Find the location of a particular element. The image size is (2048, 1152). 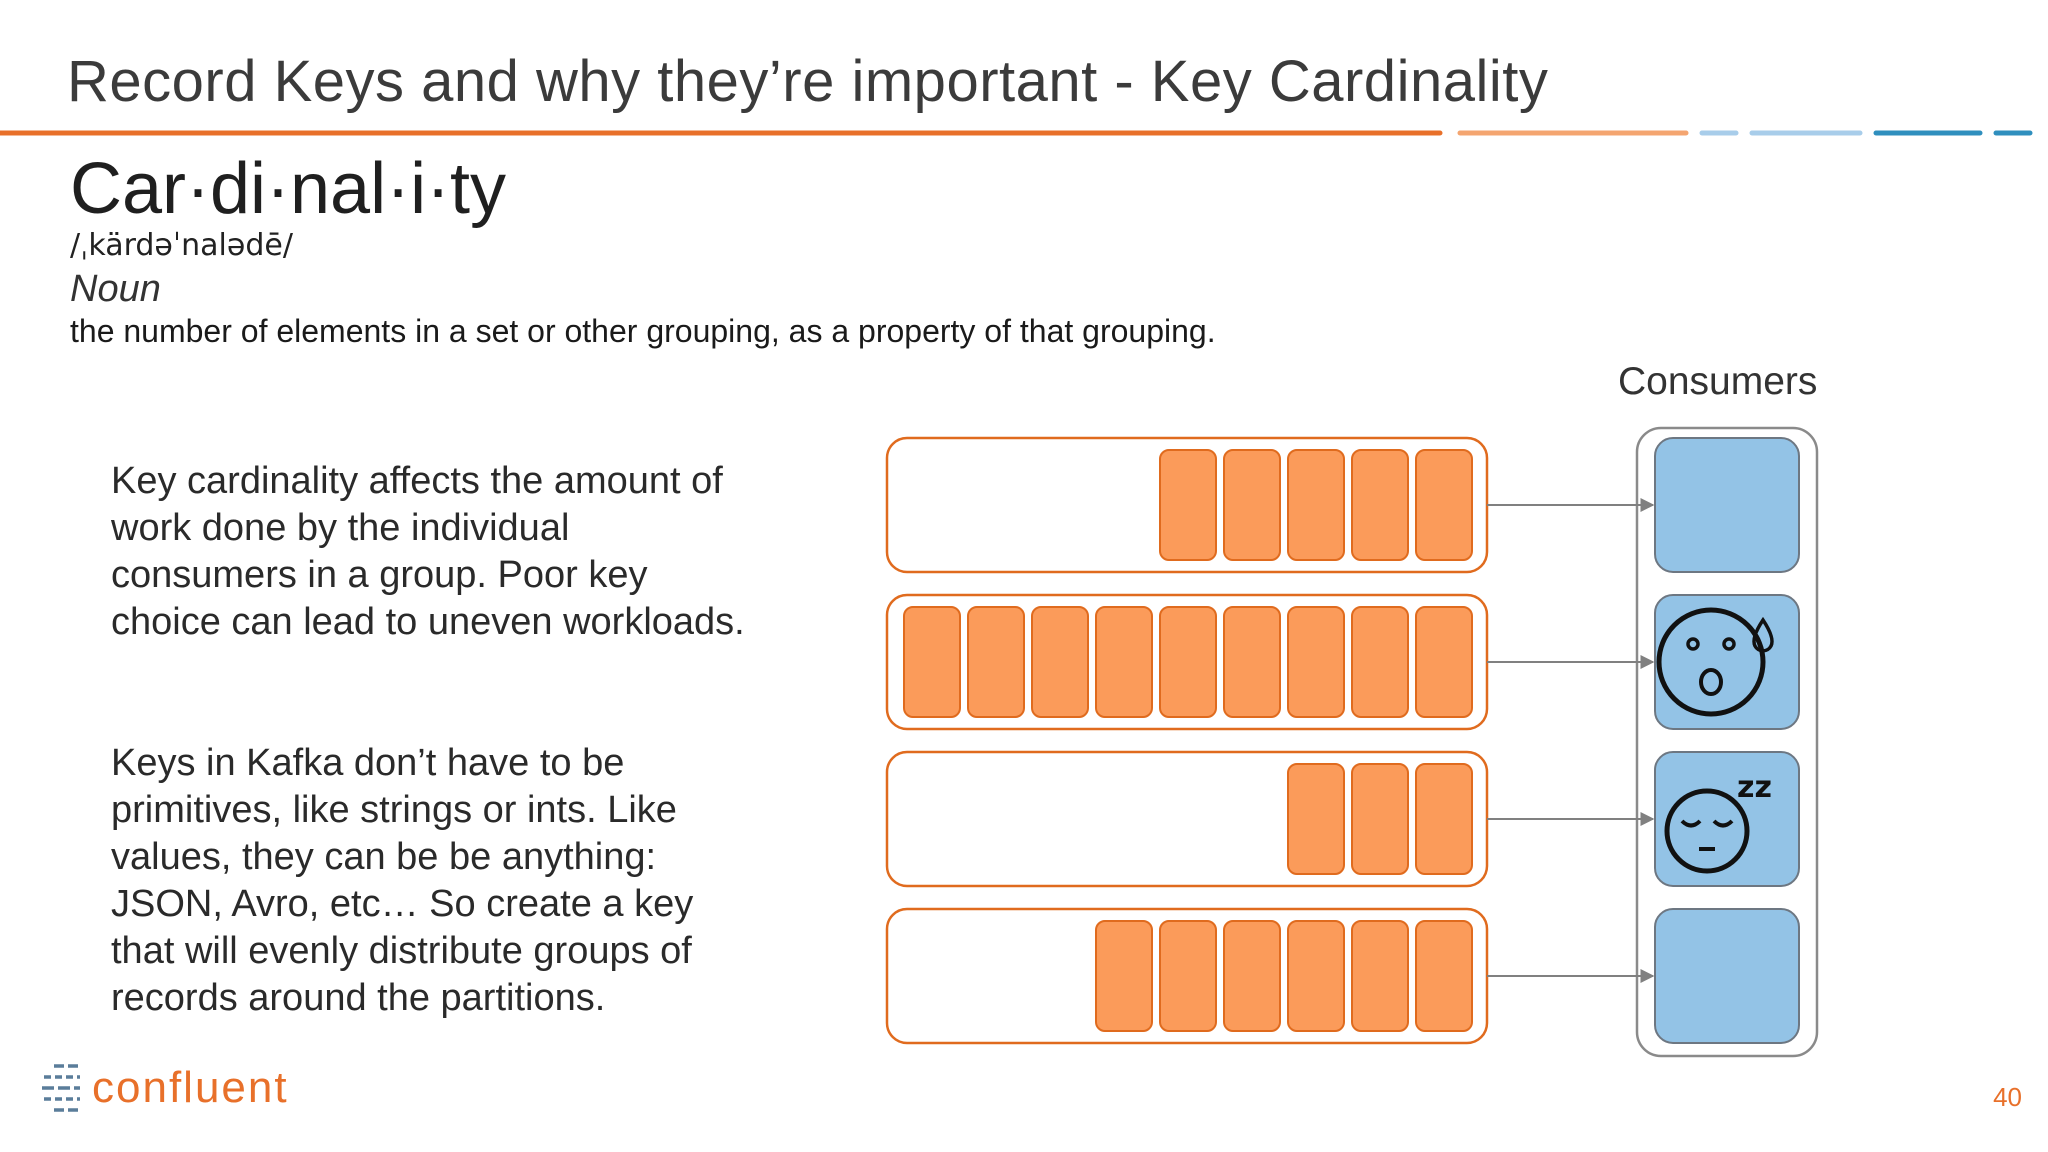

title-underline is located at coordinates (1016, 133).